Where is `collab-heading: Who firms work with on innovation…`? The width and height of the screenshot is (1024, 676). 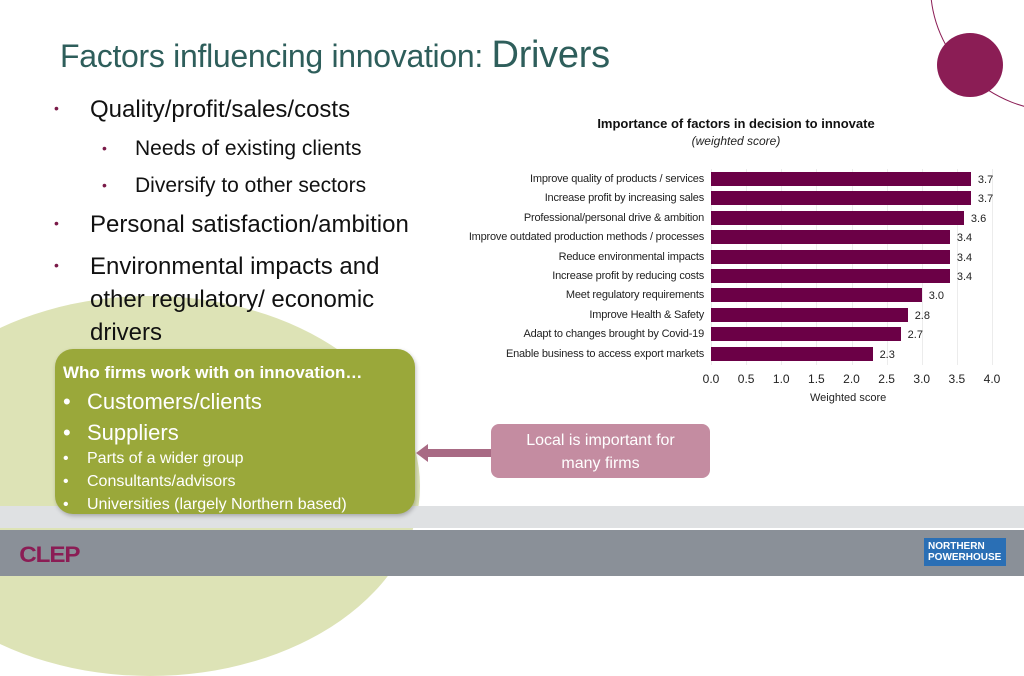
collab-heading: Who firms work with on innovation… is located at coordinates (213, 372).